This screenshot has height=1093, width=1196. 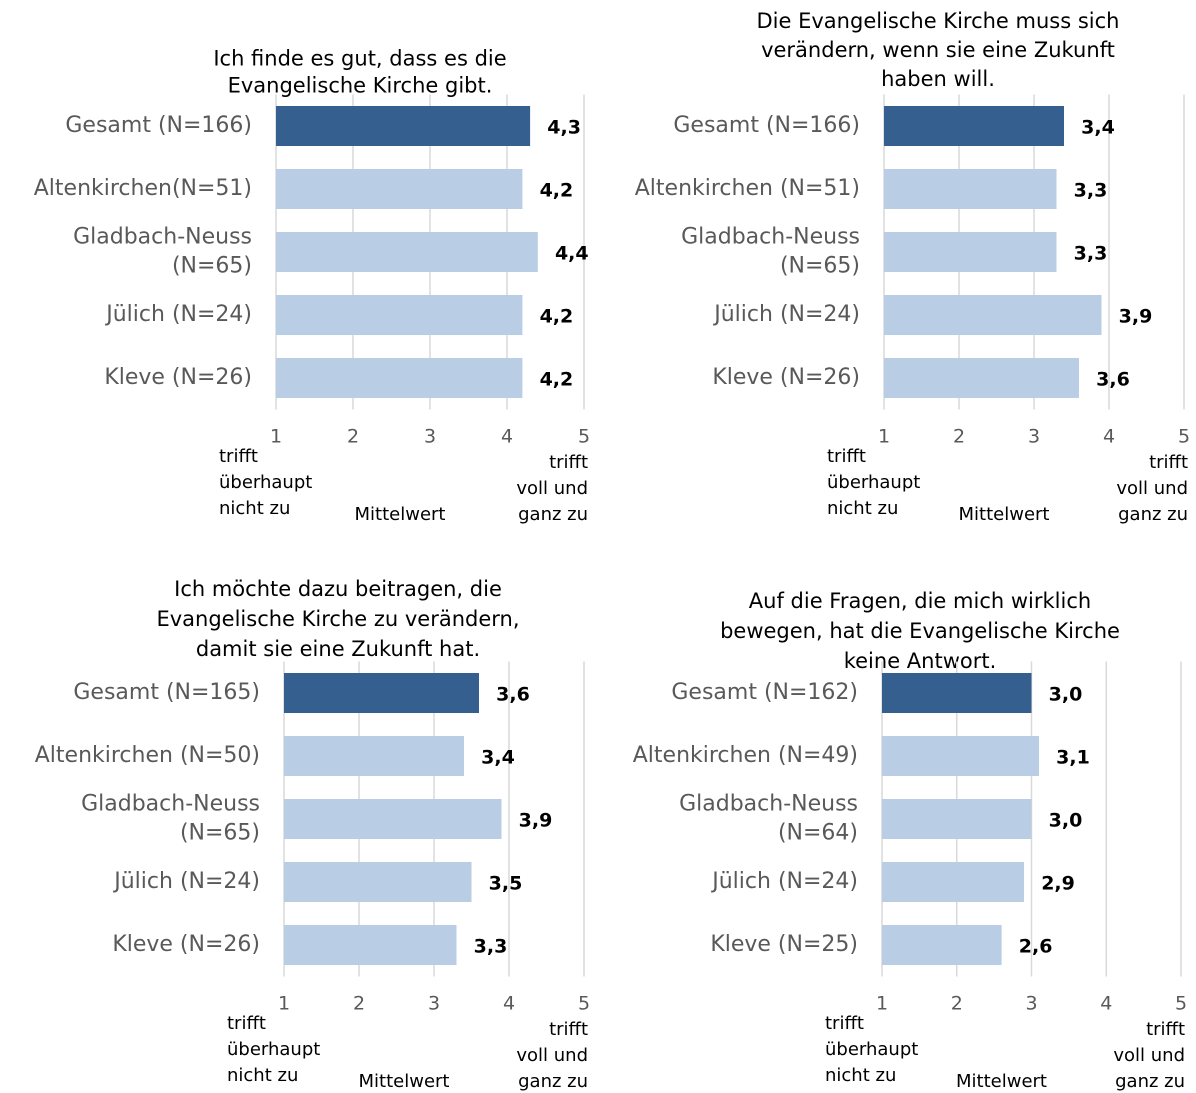 I want to click on value-label: 2,9, so click(x=1058, y=884).